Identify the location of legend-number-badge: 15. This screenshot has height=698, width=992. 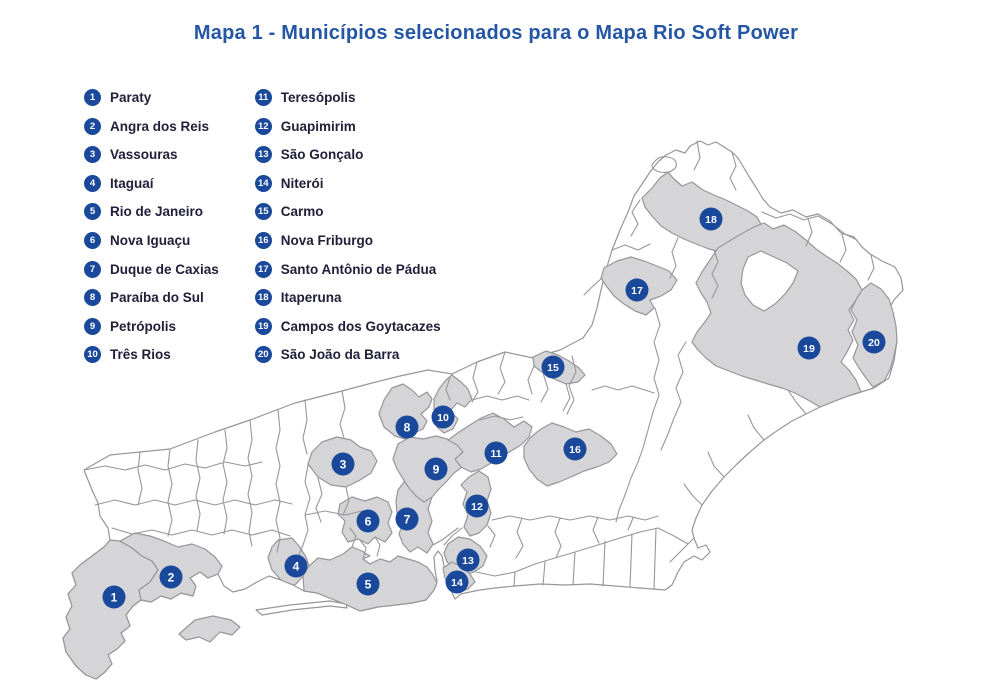
(263, 212).